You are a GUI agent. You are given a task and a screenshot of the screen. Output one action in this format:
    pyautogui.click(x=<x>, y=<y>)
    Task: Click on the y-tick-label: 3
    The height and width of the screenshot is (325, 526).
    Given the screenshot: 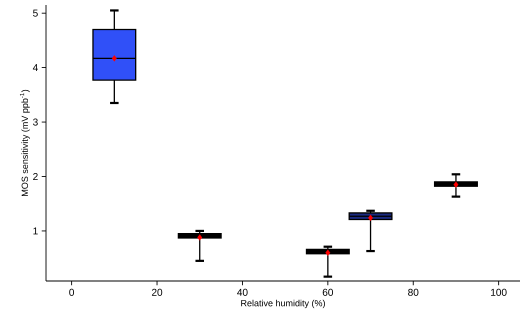 What is the action you would take?
    pyautogui.click(x=35, y=122)
    